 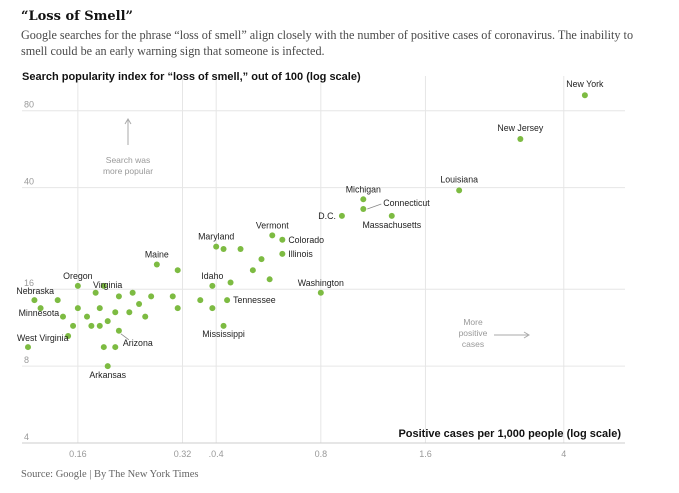 What do you see at coordinates (77, 16) in the screenshot?
I see `chart-title: “Loss of Smell”` at bounding box center [77, 16].